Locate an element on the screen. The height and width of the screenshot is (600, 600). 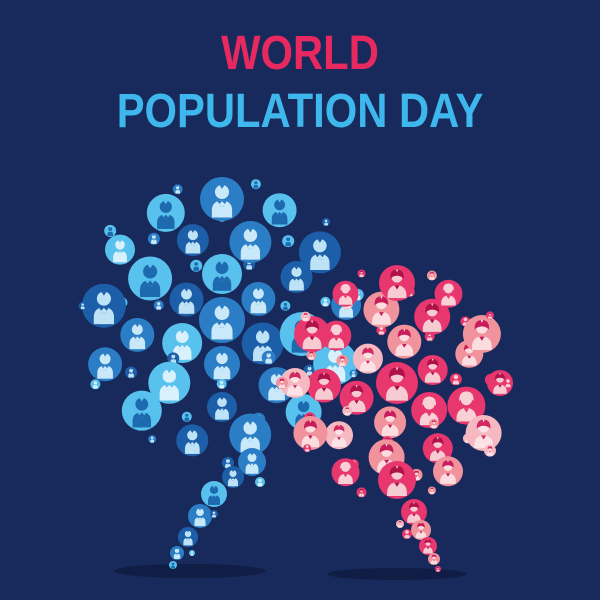
title-line-population-day: POPULATION DAY is located at coordinates (300, 111).